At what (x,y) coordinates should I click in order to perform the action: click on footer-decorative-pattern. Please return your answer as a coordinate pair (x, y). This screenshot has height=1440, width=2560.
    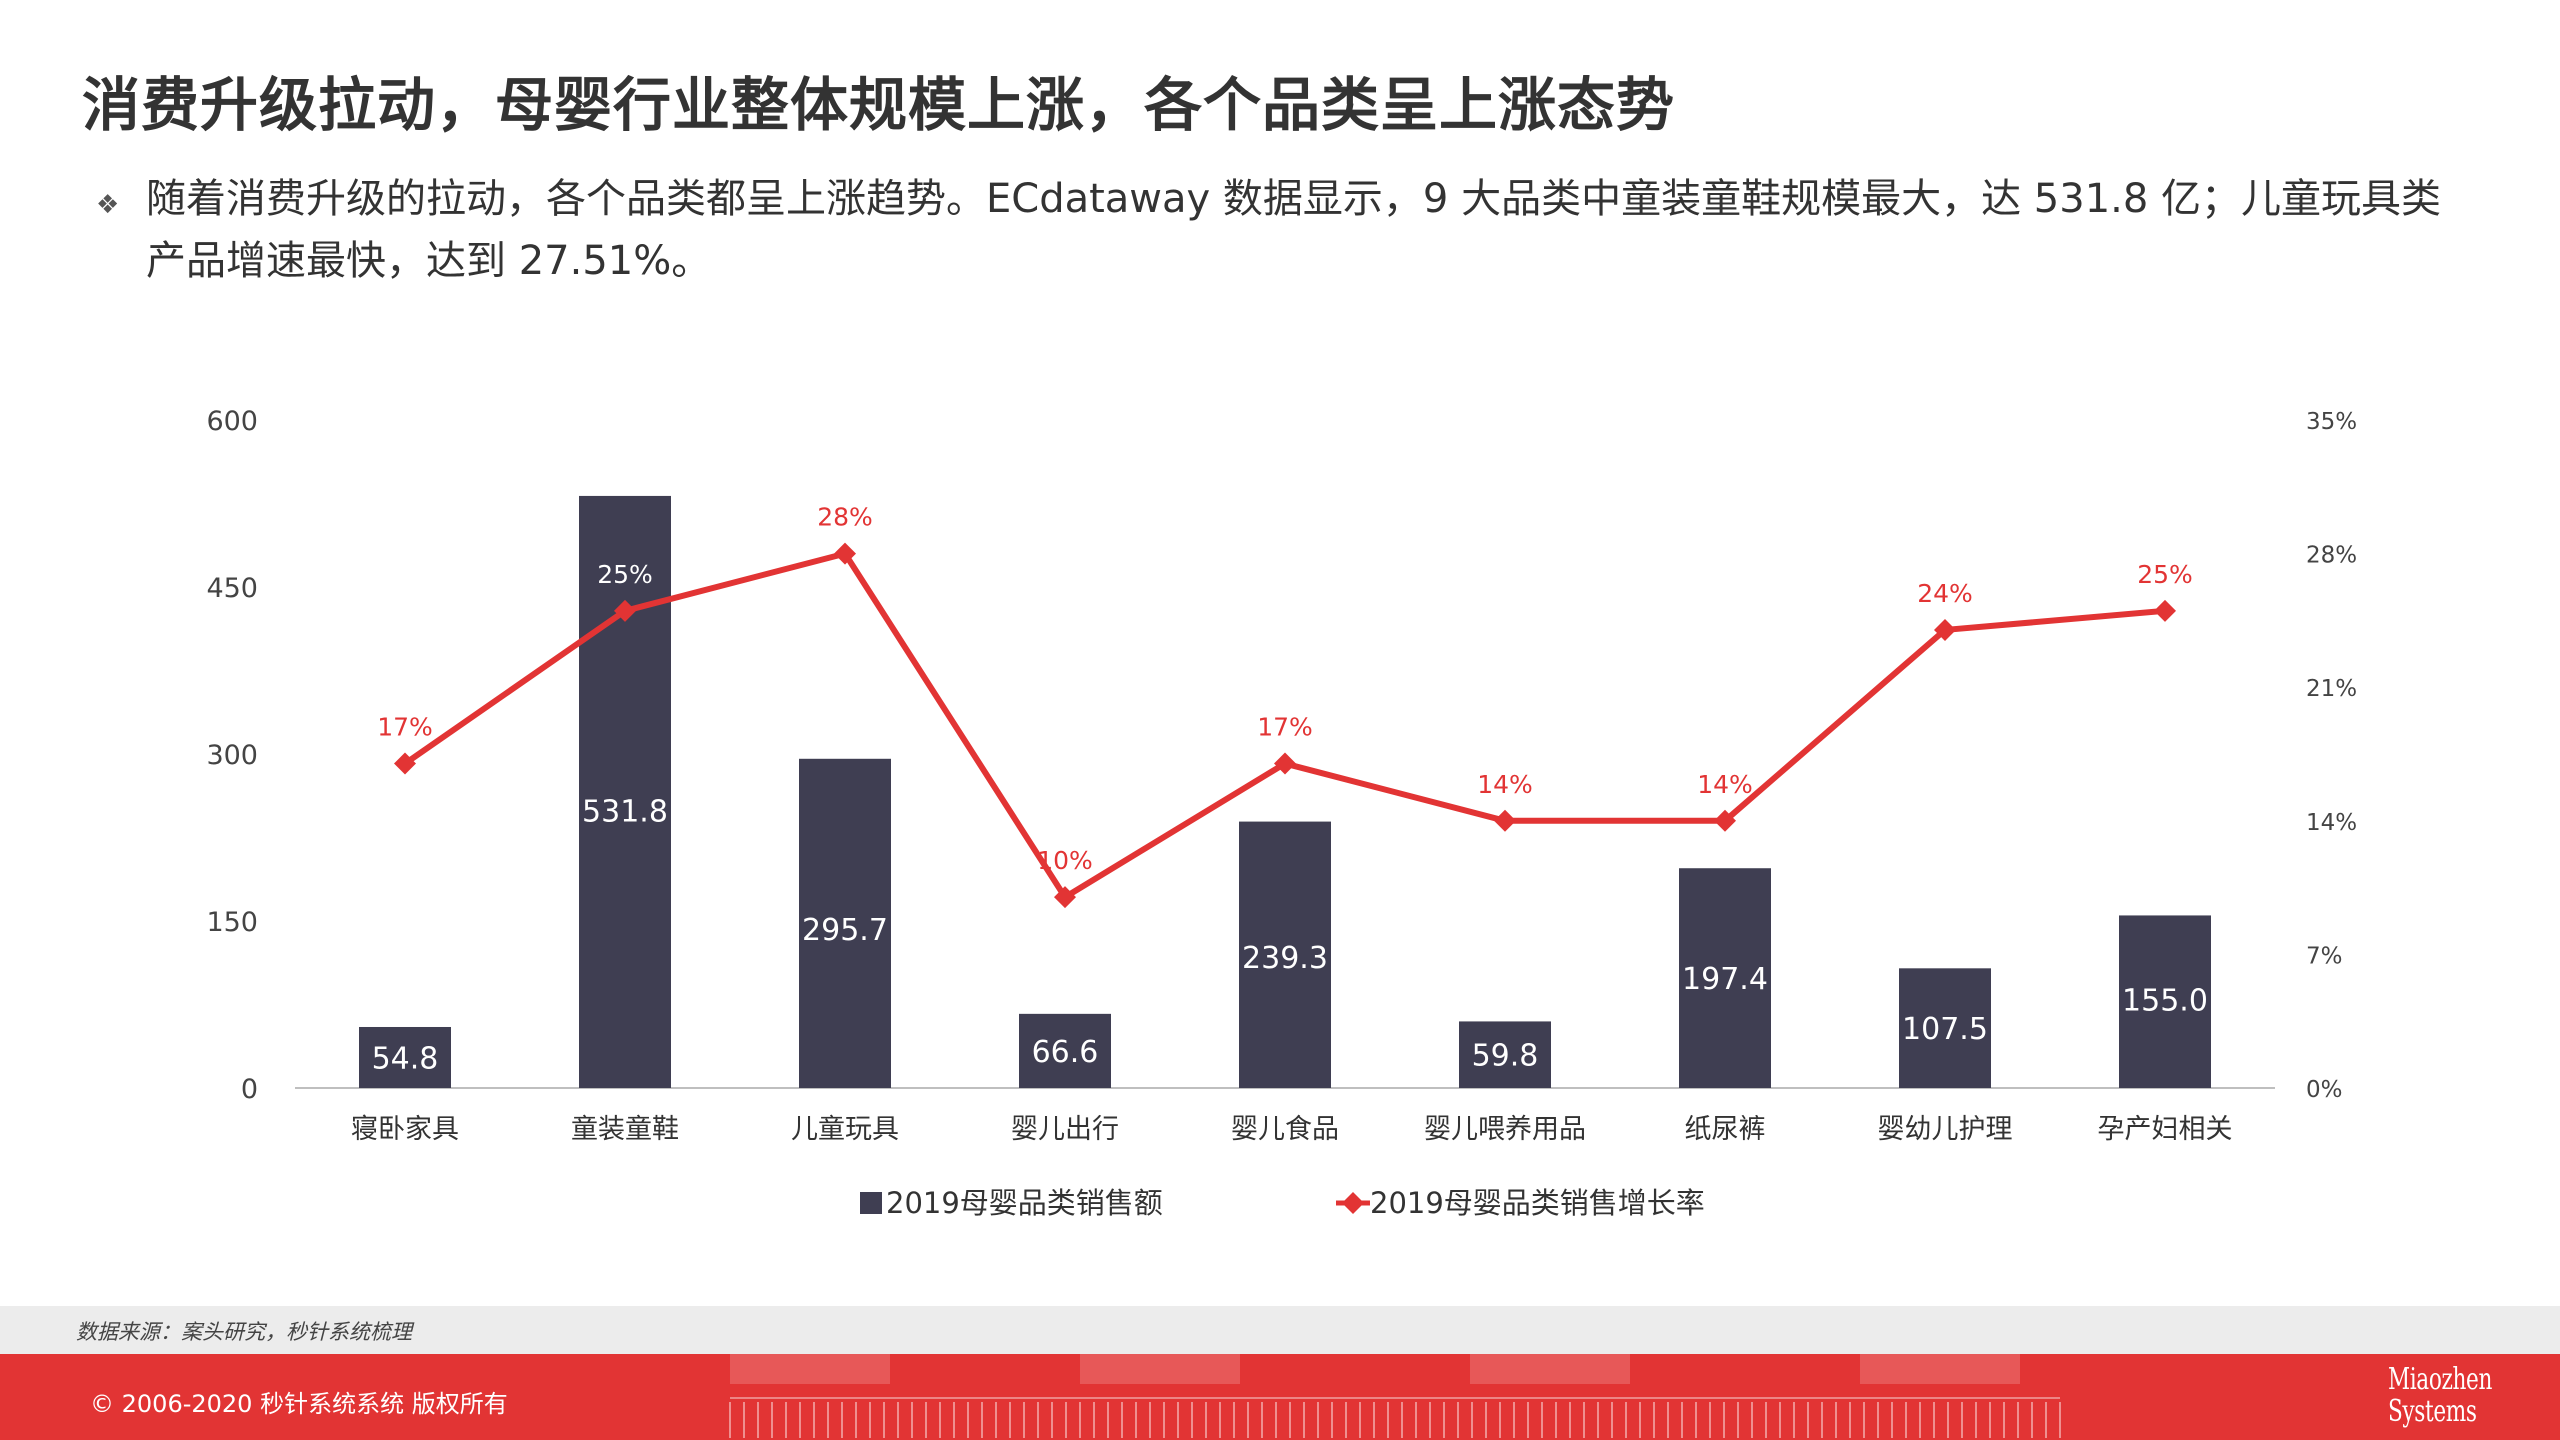
    Looking at the image, I should click on (1395, 1396).